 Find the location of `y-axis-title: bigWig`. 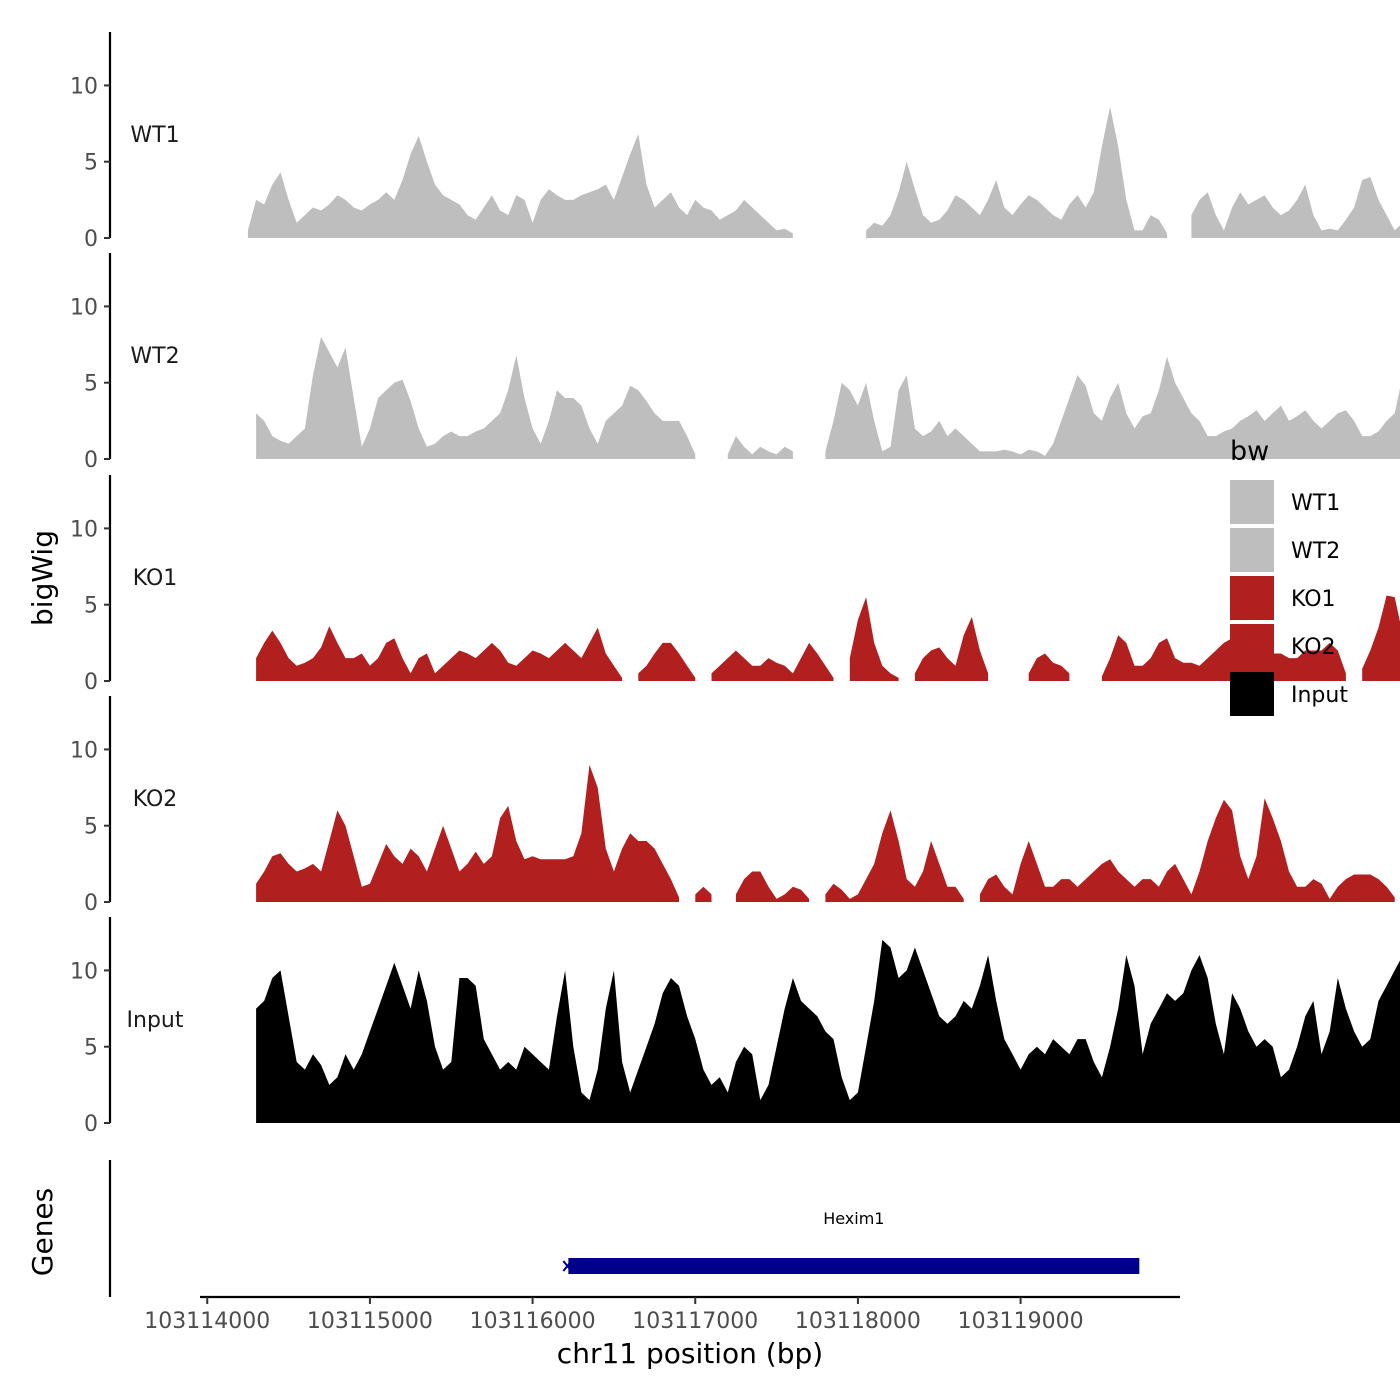

y-axis-title: bigWig is located at coordinates (42, 578).